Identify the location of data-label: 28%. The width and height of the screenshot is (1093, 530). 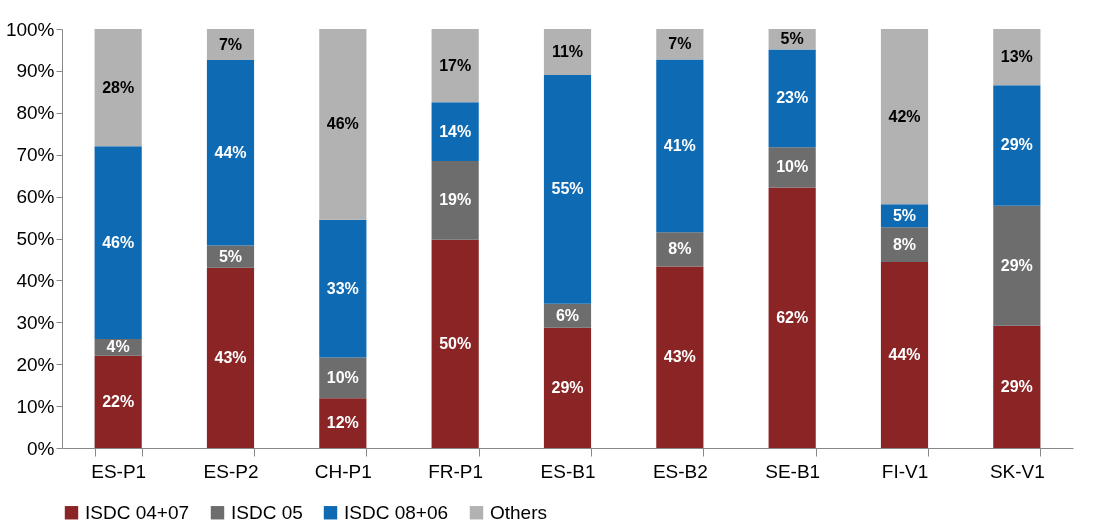
(118, 87).